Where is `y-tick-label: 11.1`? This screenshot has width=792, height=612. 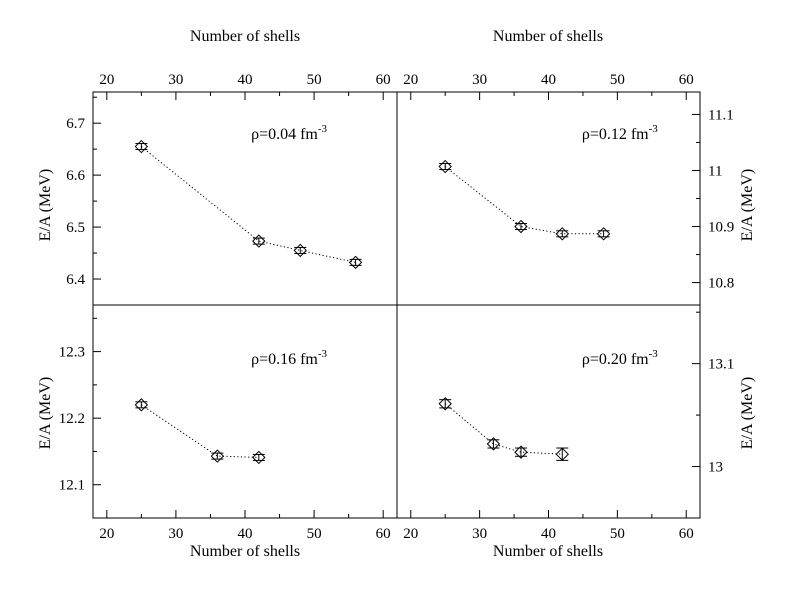
y-tick-label: 11.1 is located at coordinates (721, 115).